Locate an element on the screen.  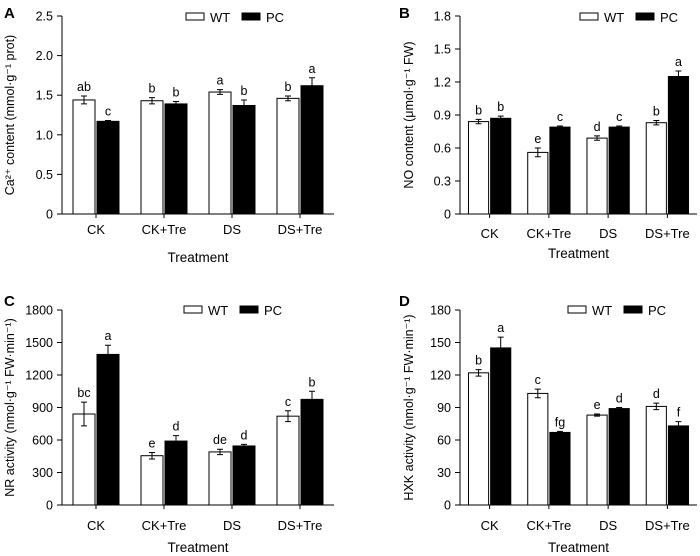
y-tick-label: 2.5 is located at coordinates (44, 17).